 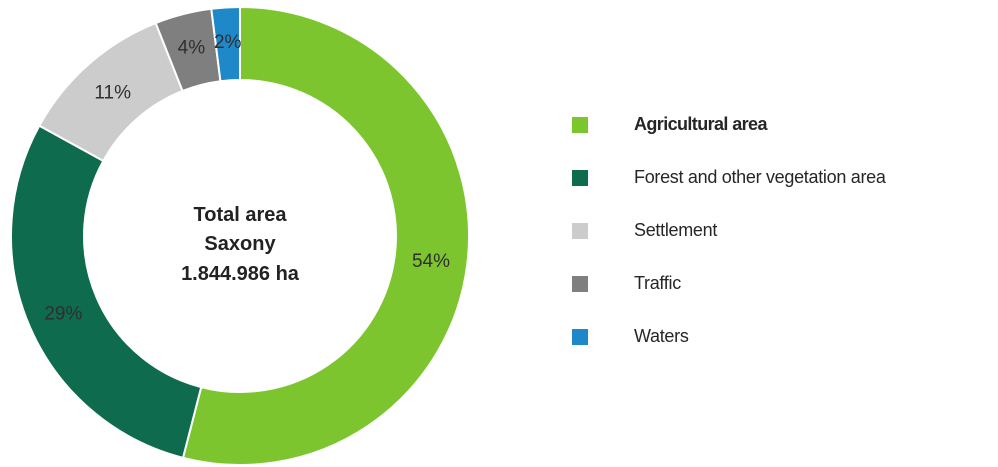 I want to click on slice-label-forest-and-other-vegetation-area: 29%, so click(x=63, y=313).